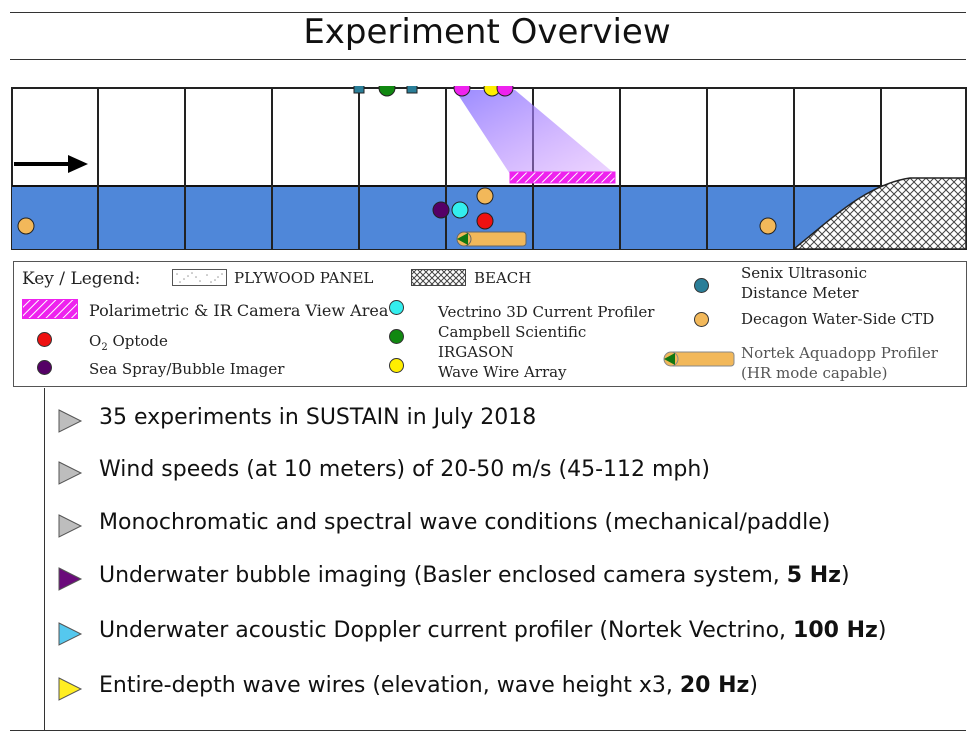  What do you see at coordinates (488, 12) in the screenshot?
I see `top-rule` at bounding box center [488, 12].